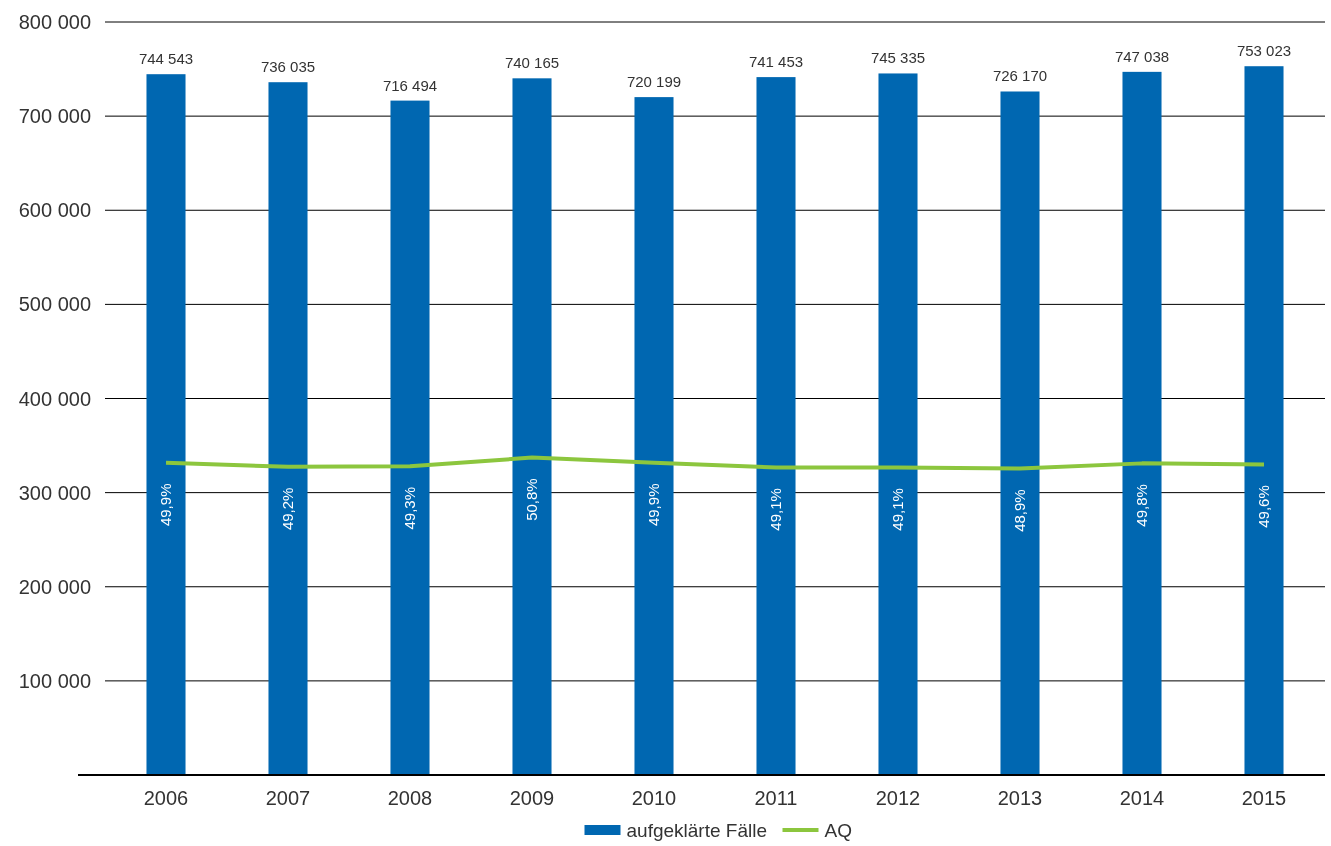  I want to click on y-tick-label: 200 000, so click(54, 586).